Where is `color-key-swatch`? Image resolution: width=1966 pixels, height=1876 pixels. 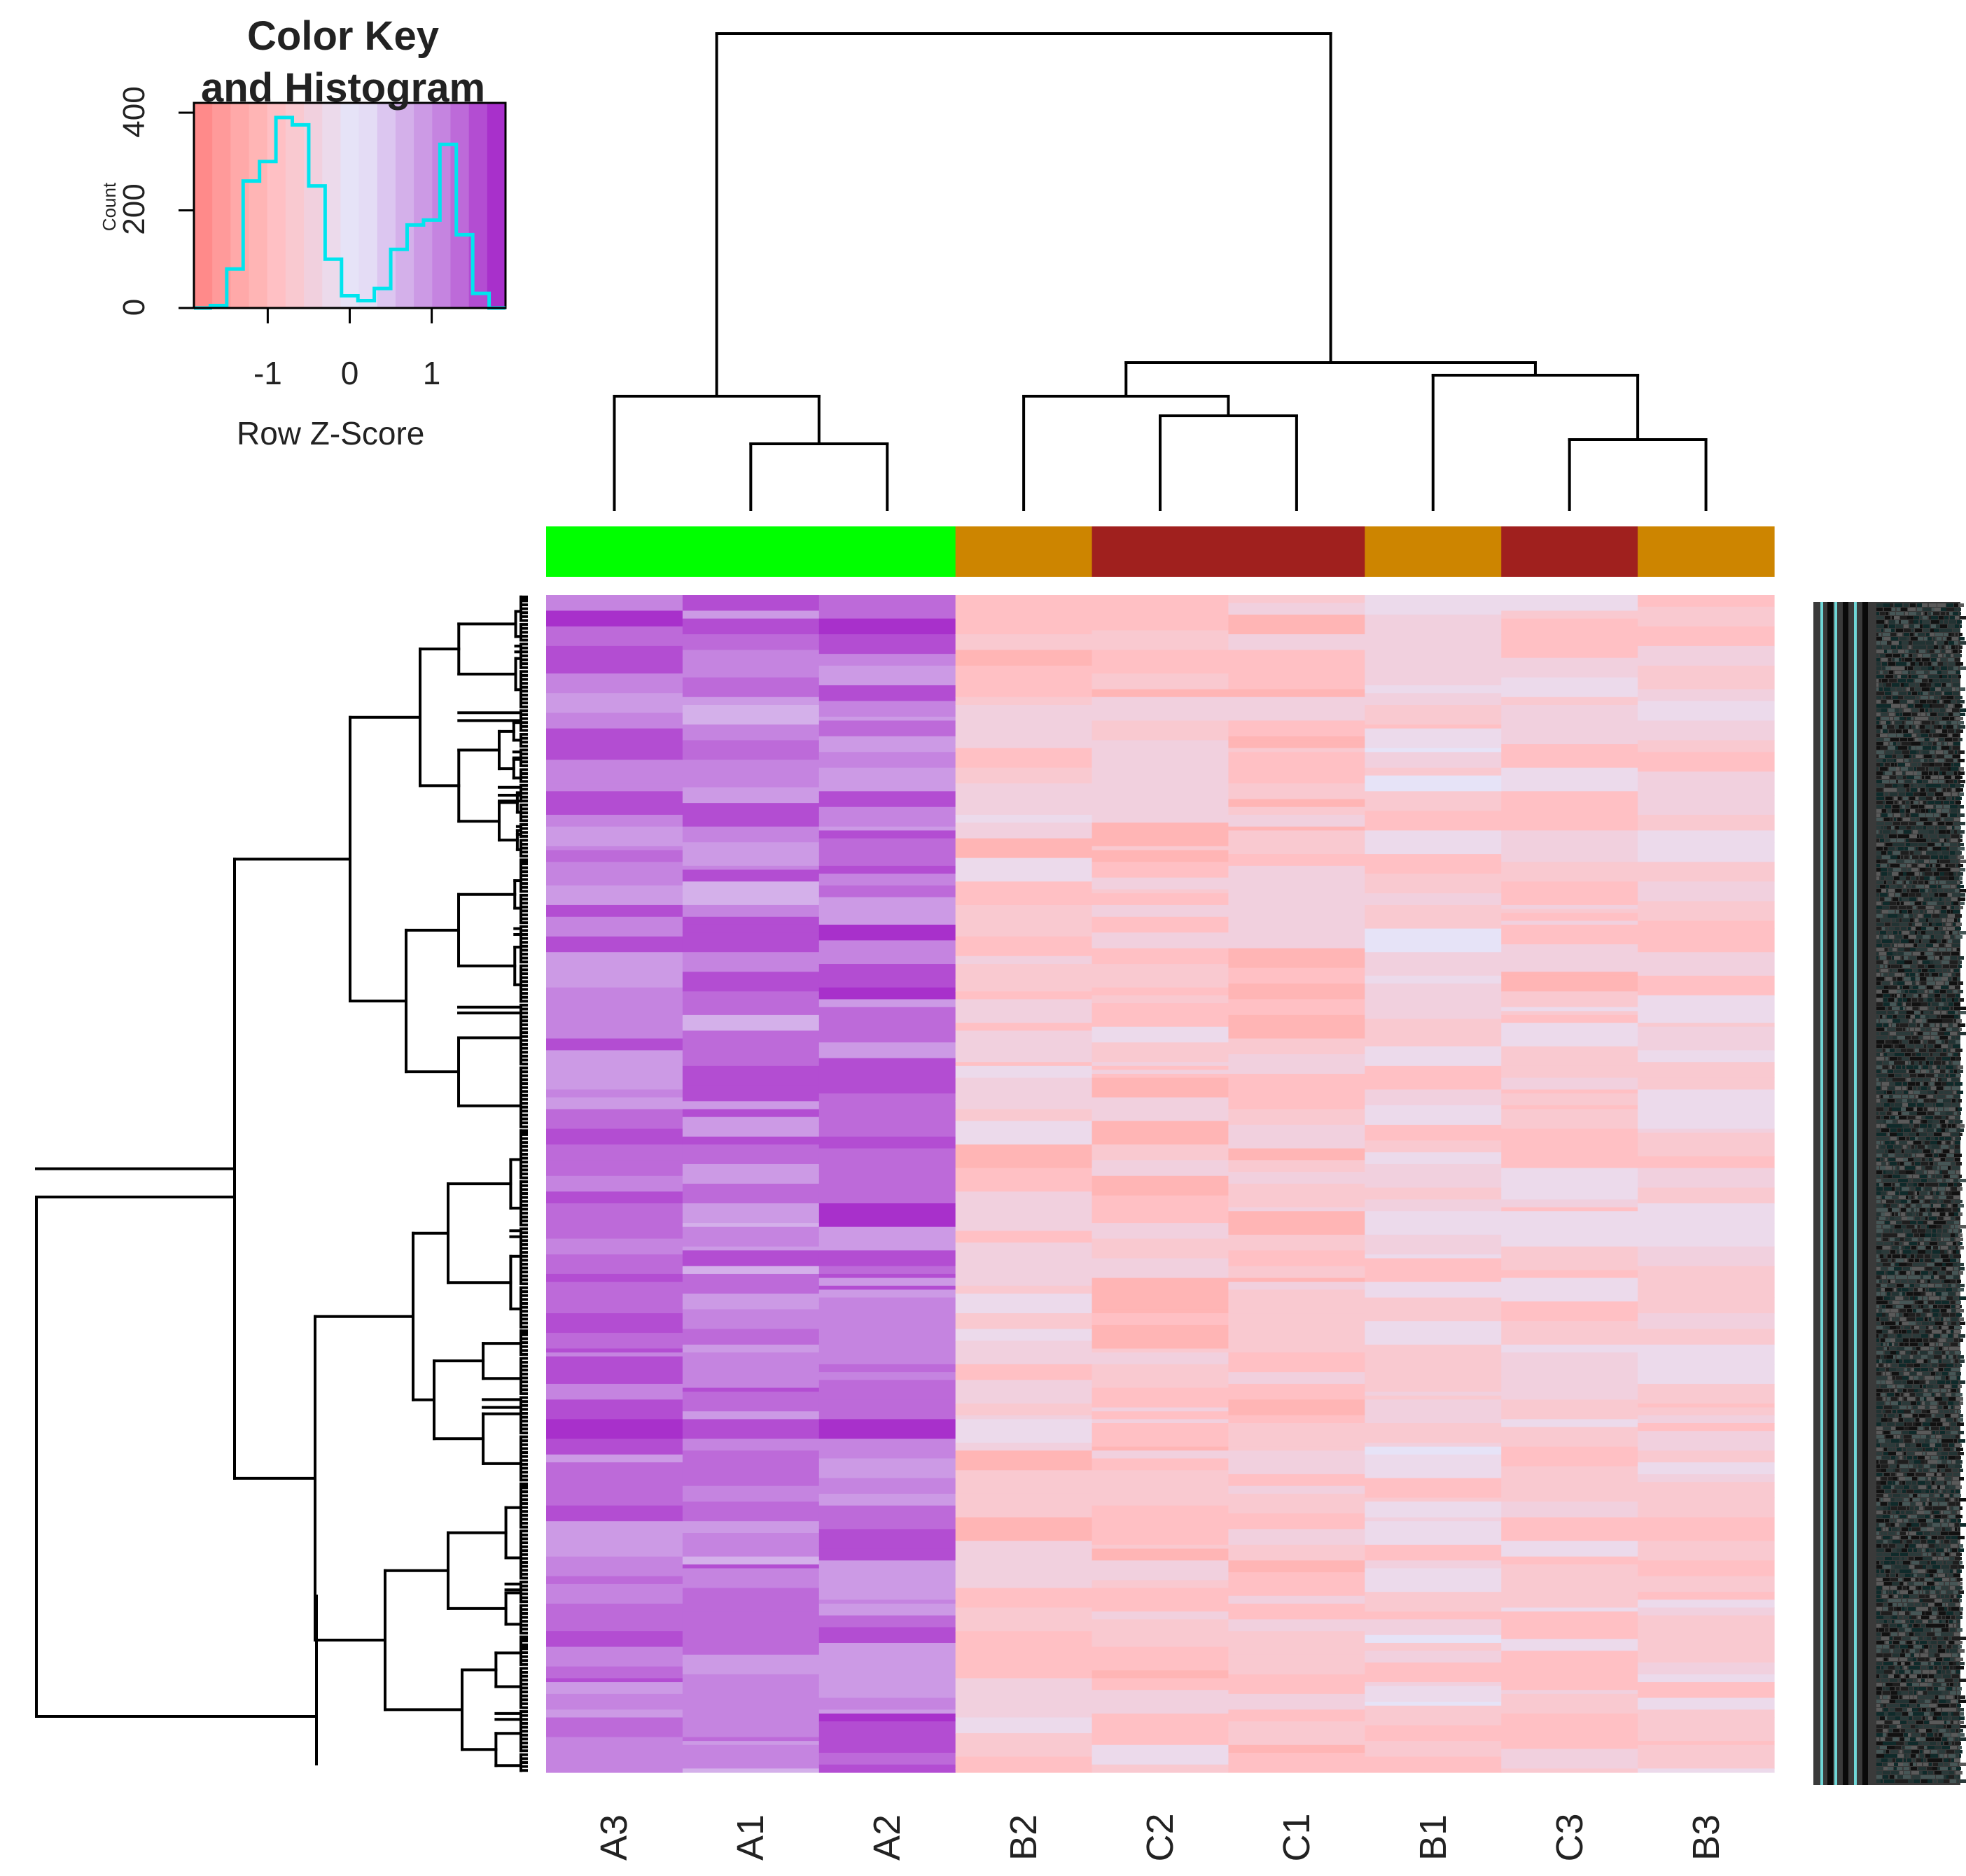
color-key-swatch is located at coordinates (386, 205).